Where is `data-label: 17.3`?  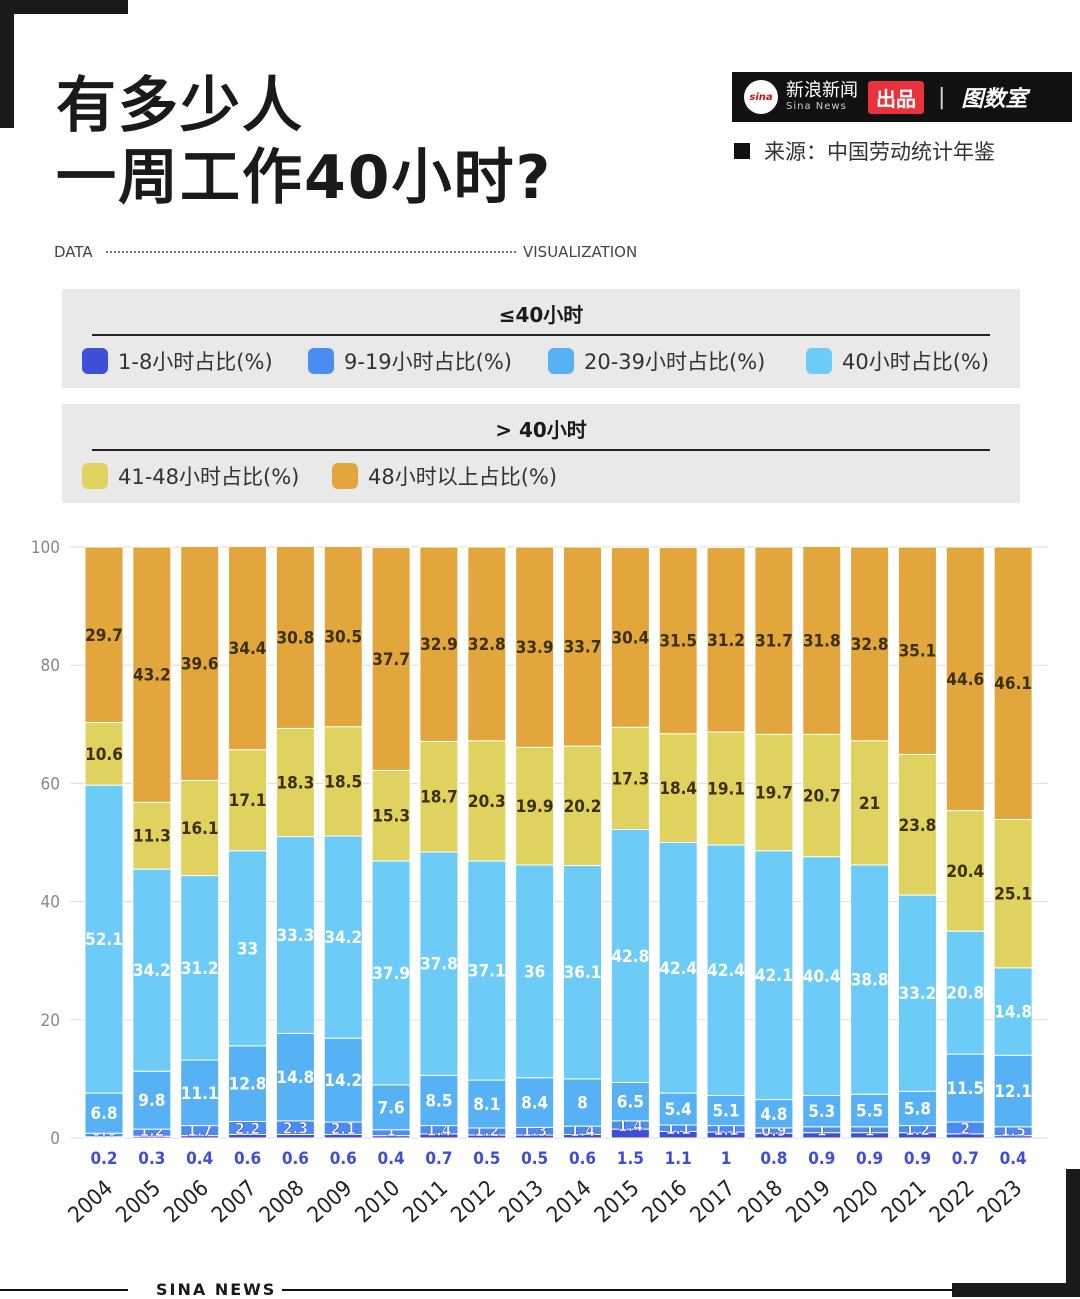 data-label: 17.3 is located at coordinates (630, 779).